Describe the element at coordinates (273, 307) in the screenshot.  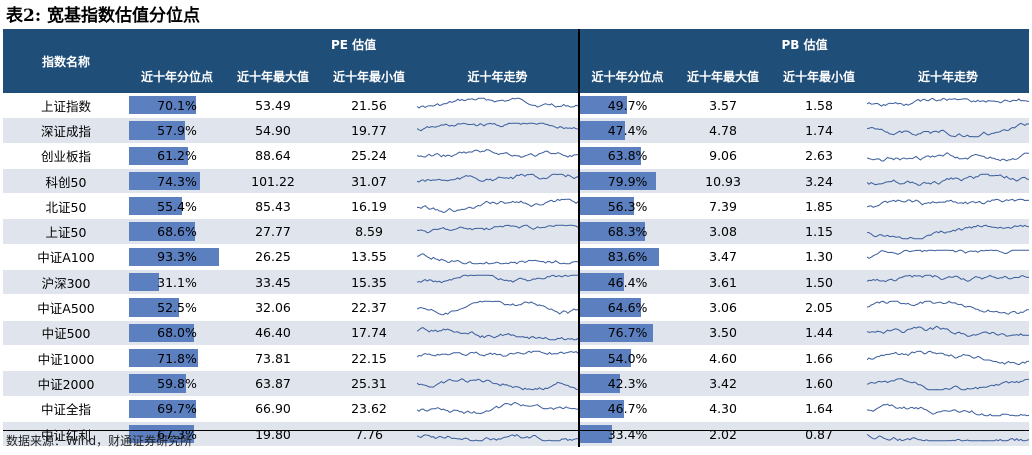
I see `pe-max-value: 32.06` at that location.